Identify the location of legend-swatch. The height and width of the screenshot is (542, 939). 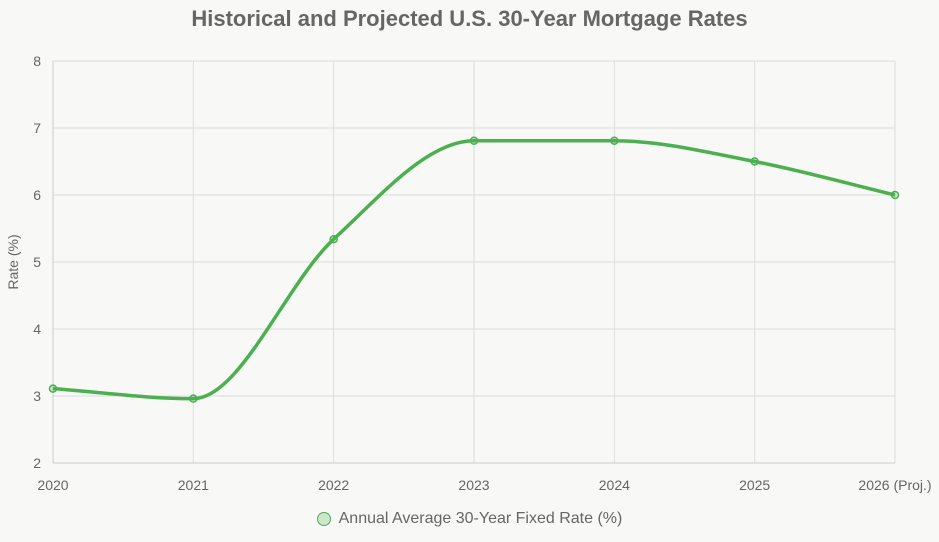
(323, 519).